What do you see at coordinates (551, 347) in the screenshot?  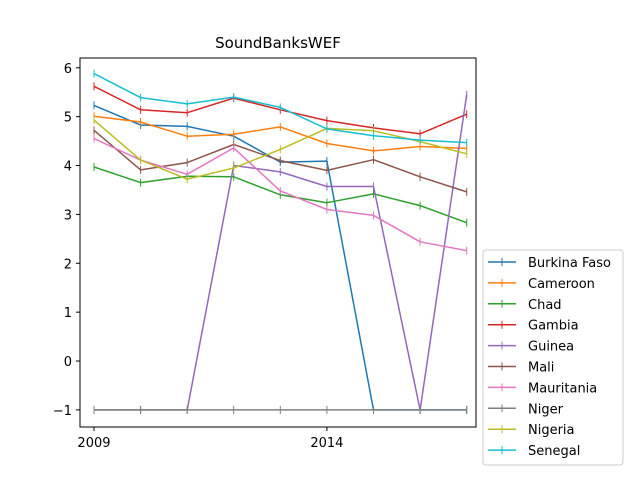 I see `legend-label: Guinea` at bounding box center [551, 347].